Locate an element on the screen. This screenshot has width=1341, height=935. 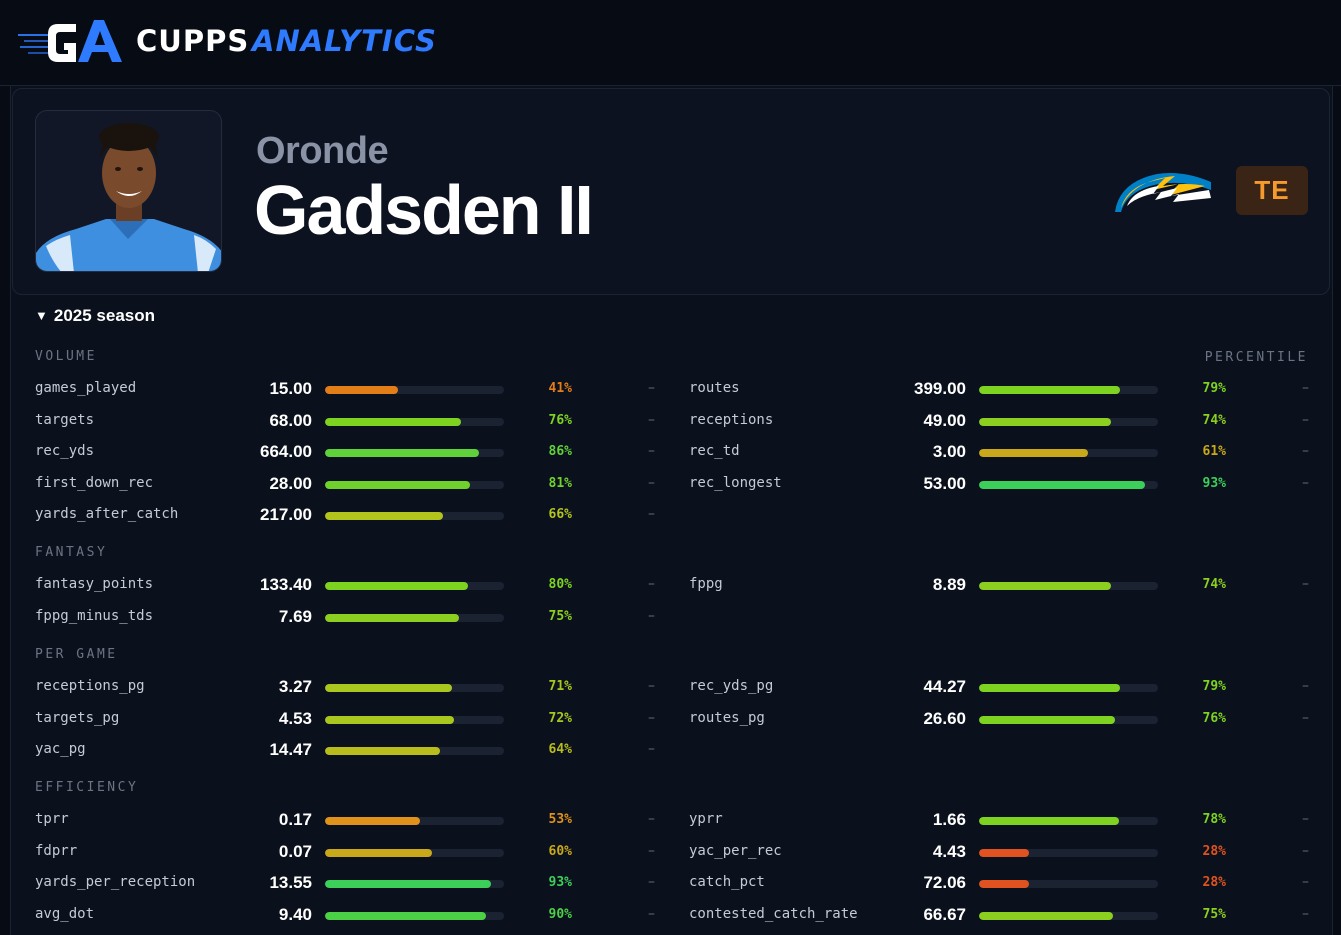
stat-row-receptions: receptions 49.00 74% – is located at coordinates (999, 421).